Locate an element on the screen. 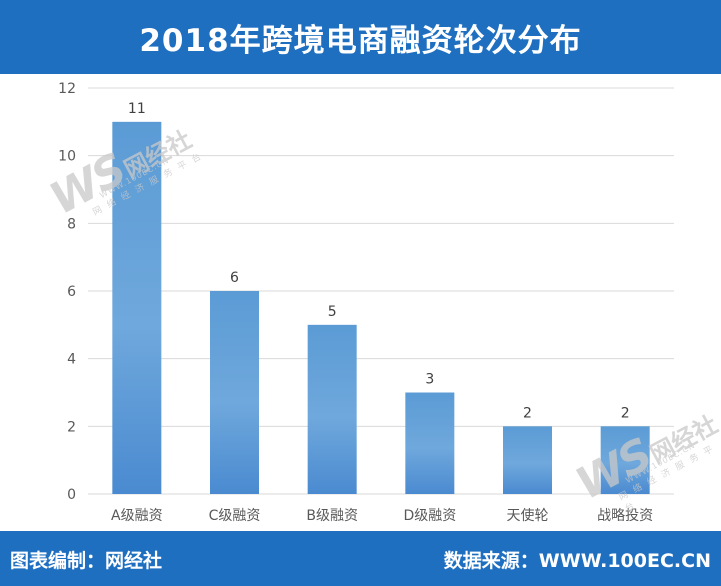 Image resolution: width=721 pixels, height=586 pixels. data-label: 5 is located at coordinates (332, 312).